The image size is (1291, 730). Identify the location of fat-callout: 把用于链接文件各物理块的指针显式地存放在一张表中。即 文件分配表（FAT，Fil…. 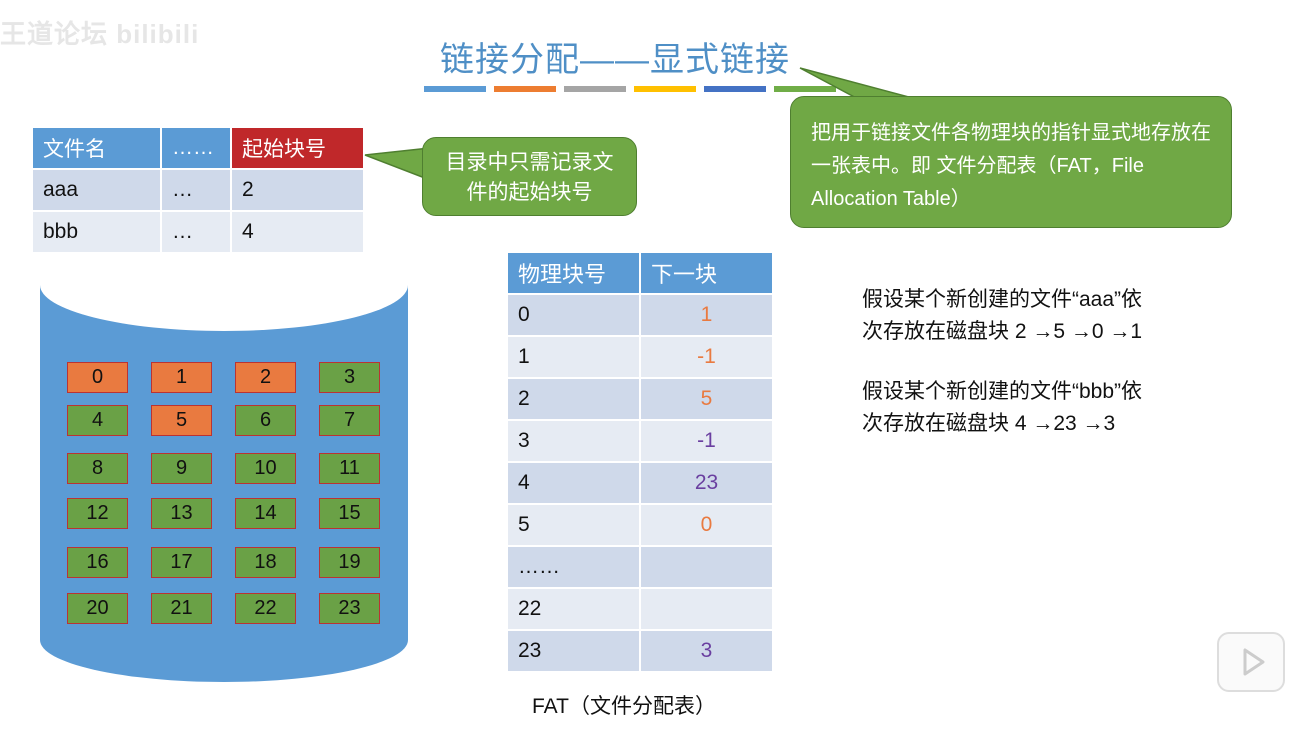
(1011, 162).